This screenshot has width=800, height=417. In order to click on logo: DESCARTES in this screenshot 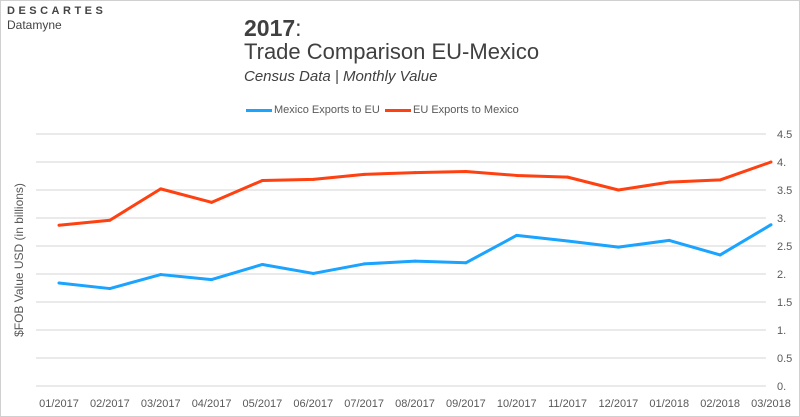, I will do `click(57, 11)`.